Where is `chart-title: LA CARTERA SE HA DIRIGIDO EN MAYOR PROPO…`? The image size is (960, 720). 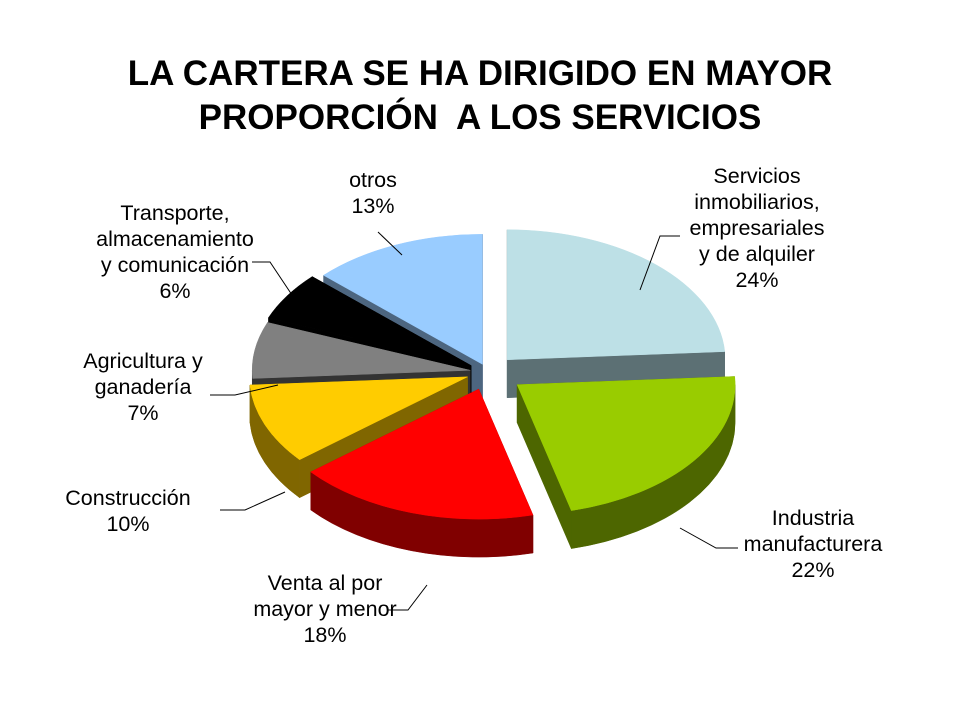 chart-title: LA CARTERA SE HA DIRIGIDO EN MAYOR PROPO… is located at coordinates (480, 96).